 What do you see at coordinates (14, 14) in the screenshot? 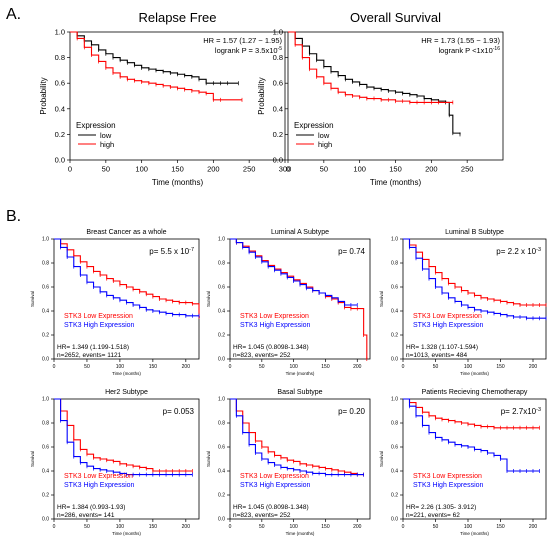
I see `panel-a-label: A.` at bounding box center [14, 14].